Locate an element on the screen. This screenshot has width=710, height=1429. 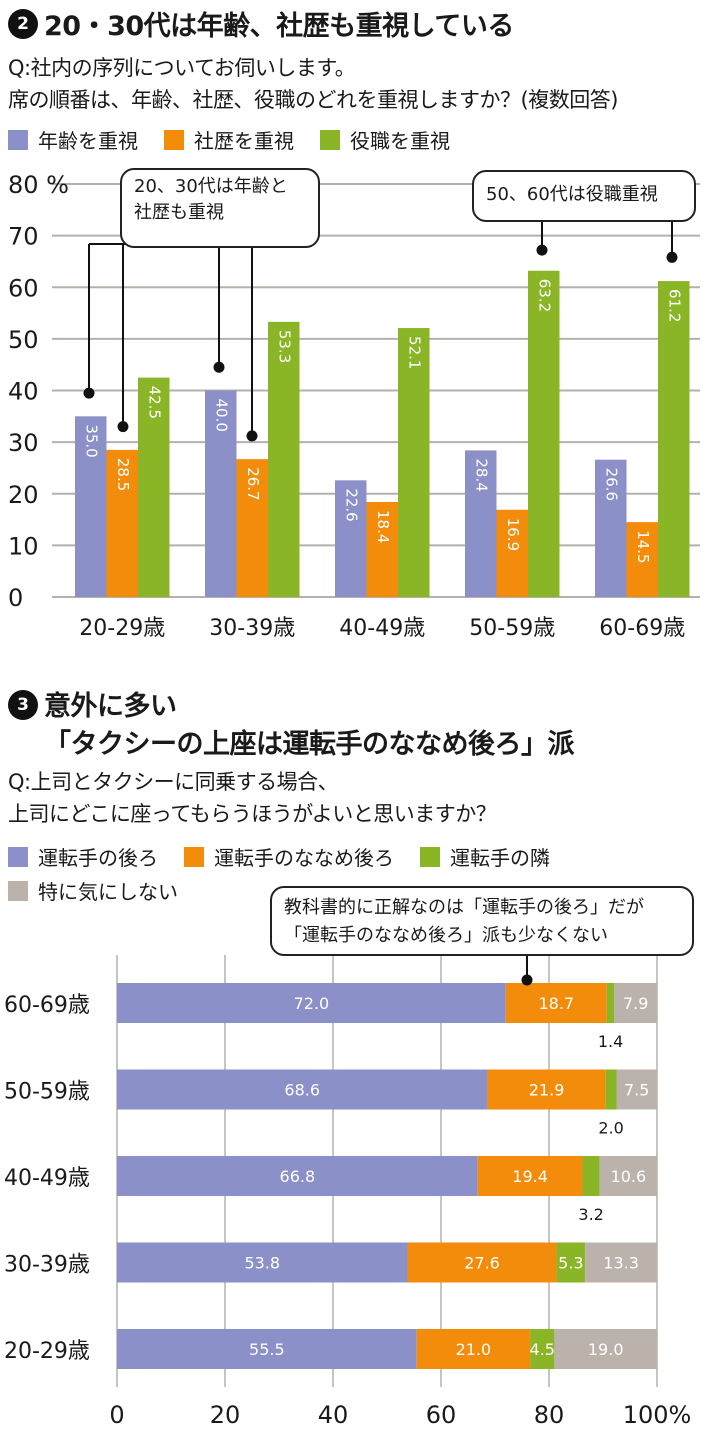
segment-value-label: 10.6 is located at coordinates (629, 1176).